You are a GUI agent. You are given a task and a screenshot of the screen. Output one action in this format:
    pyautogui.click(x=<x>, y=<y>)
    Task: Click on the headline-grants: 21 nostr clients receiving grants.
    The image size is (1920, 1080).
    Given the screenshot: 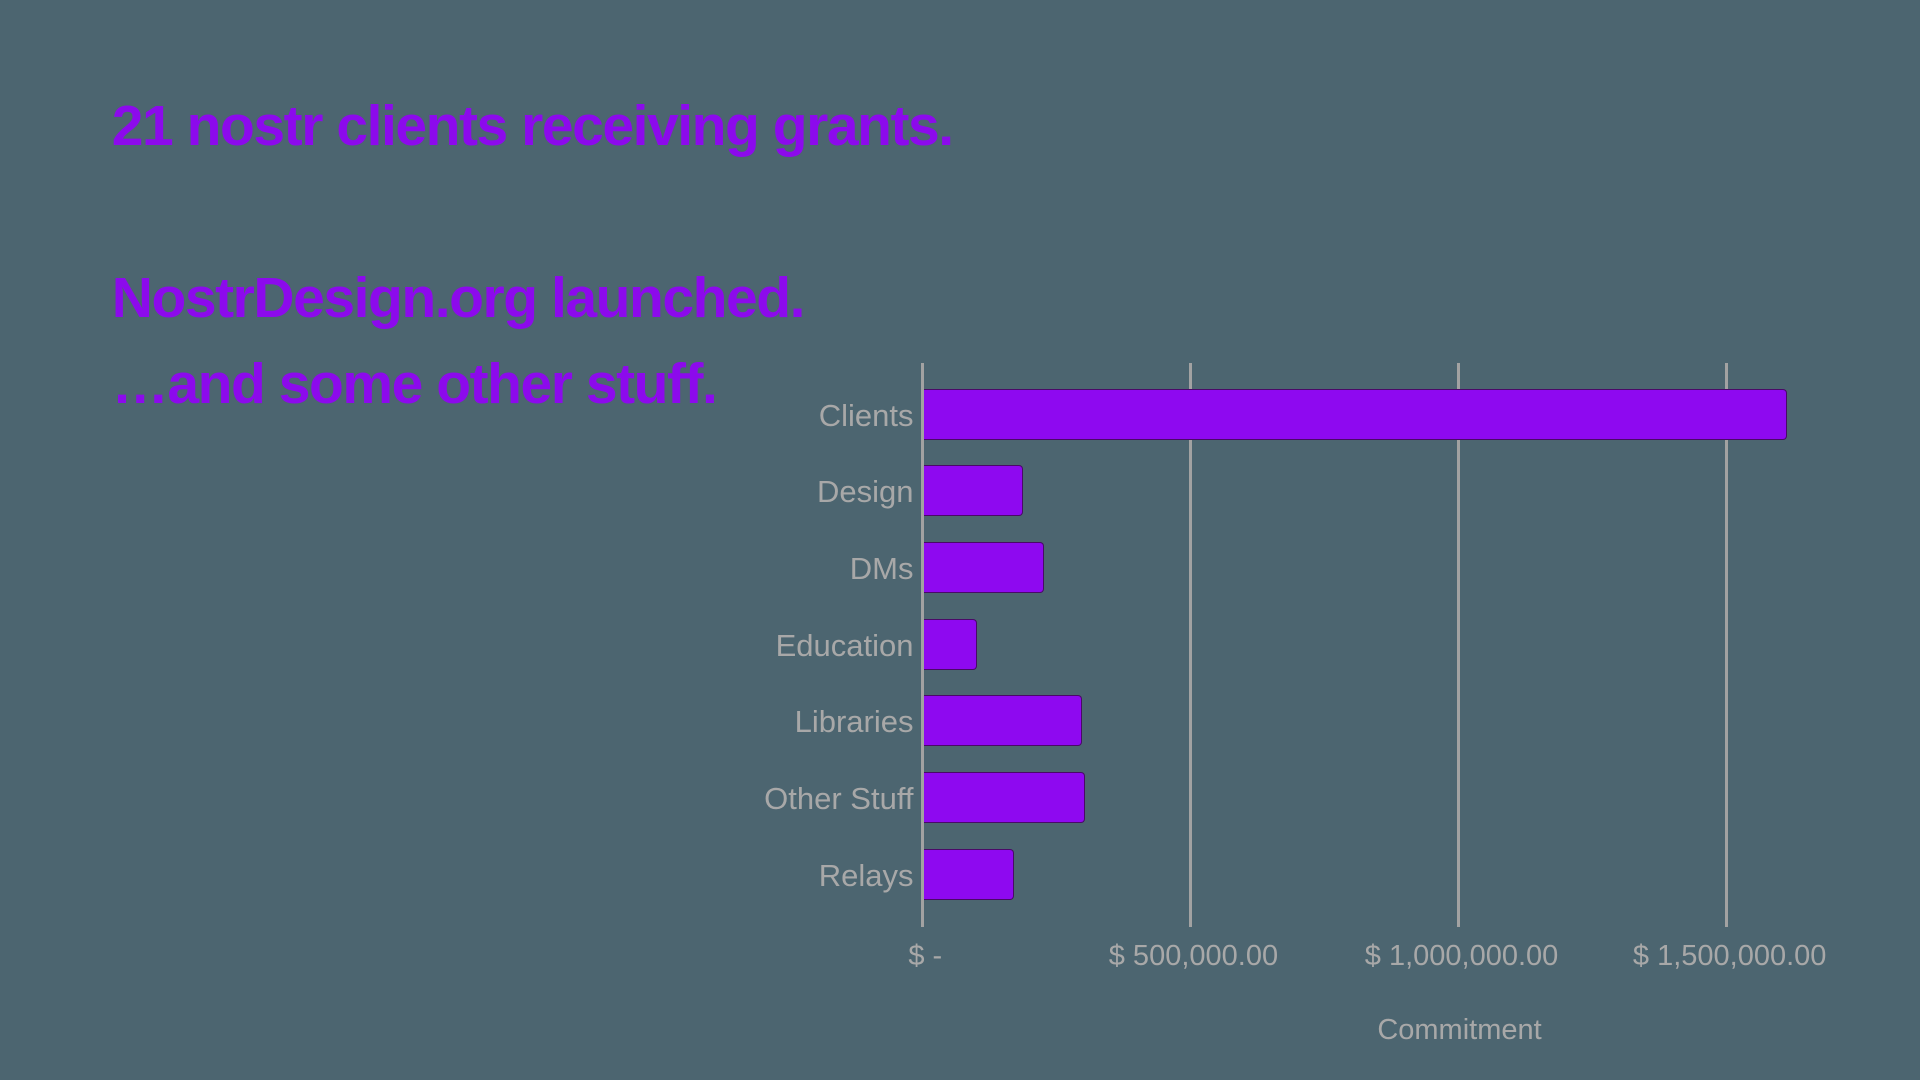 What is the action you would take?
    pyautogui.click(x=532, y=125)
    